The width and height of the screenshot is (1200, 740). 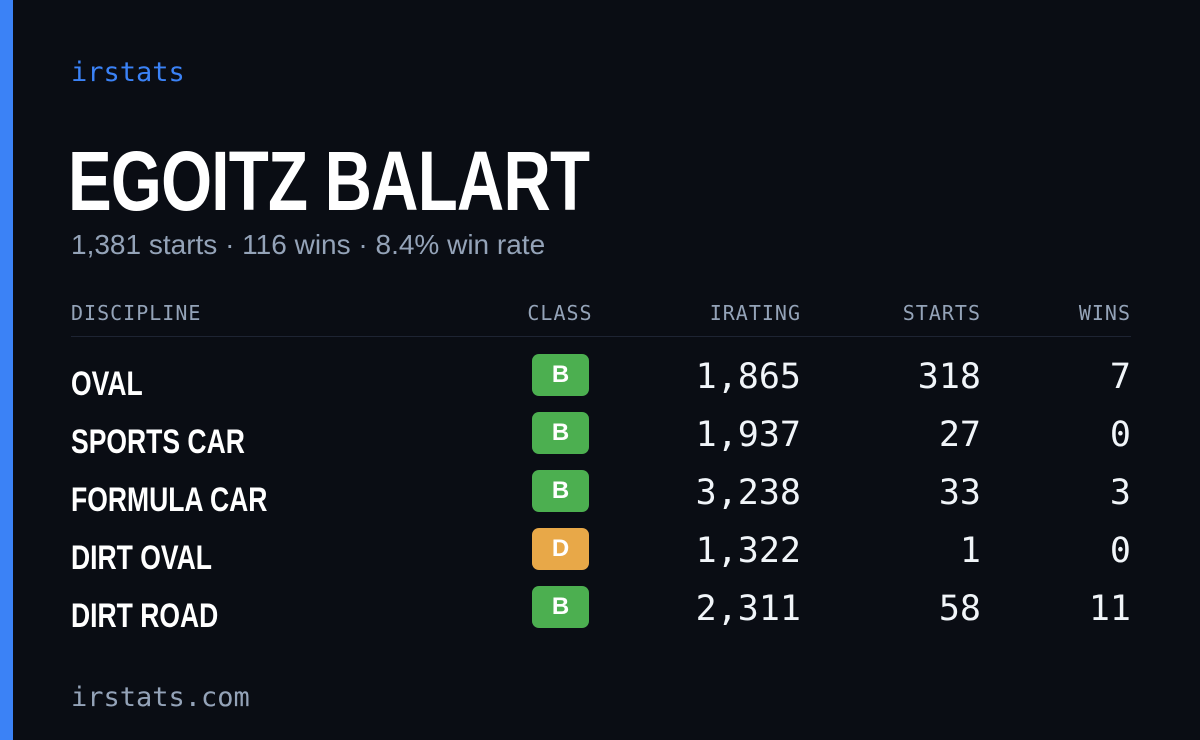 What do you see at coordinates (1109, 609) in the screenshot?
I see `wins-value: 11` at bounding box center [1109, 609].